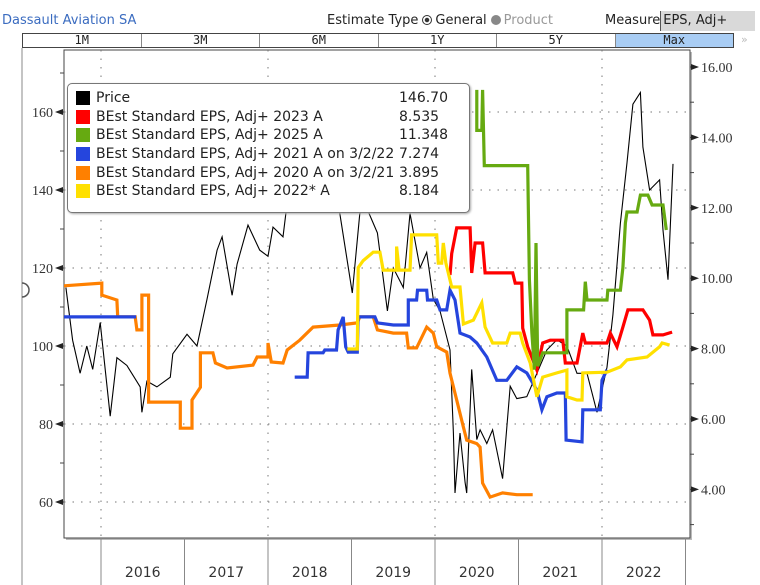 The image size is (760, 585). I want to click on legend-item-eps-2023: BEst Standard EPS, Adj+ 2023 A 8.535, so click(268, 117).